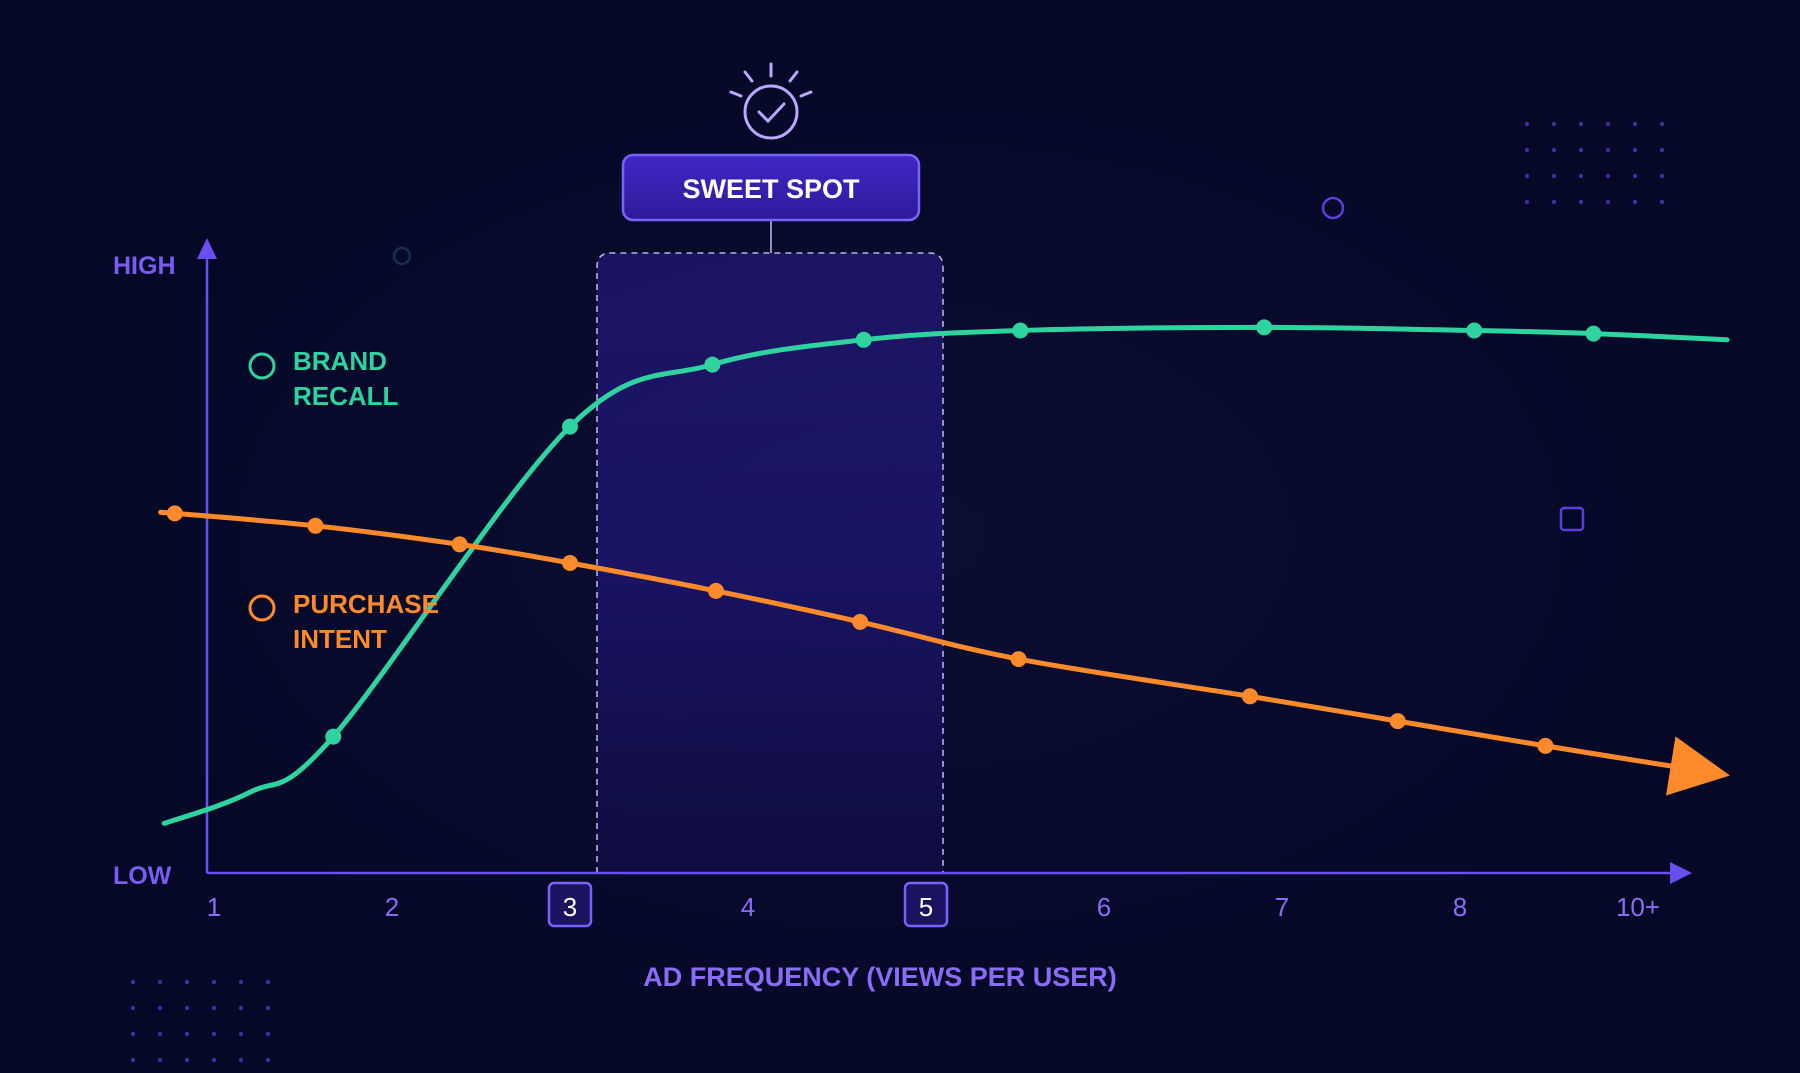  Describe the element at coordinates (1333, 208) in the screenshot. I see `decor-circle` at that location.